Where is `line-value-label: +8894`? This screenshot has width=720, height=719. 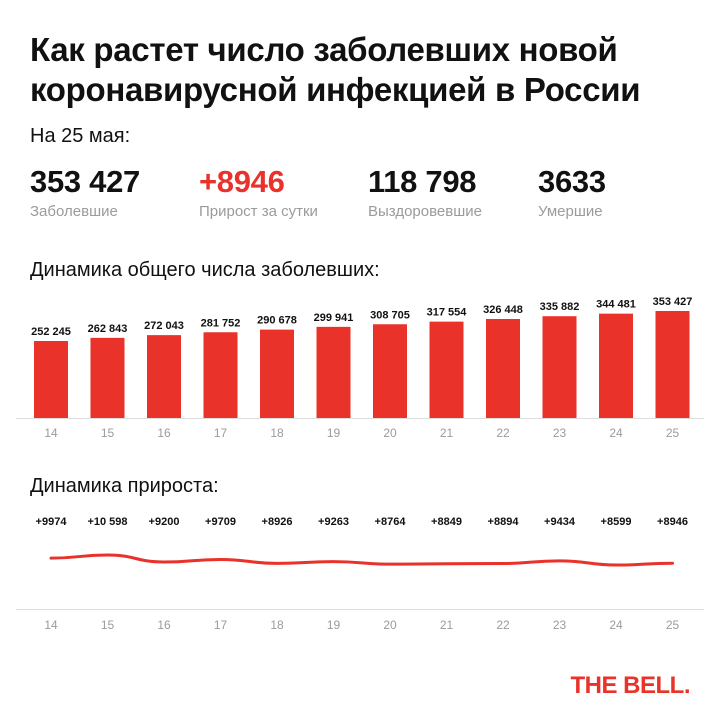
line-value-label: +8894 is located at coordinates (504, 522).